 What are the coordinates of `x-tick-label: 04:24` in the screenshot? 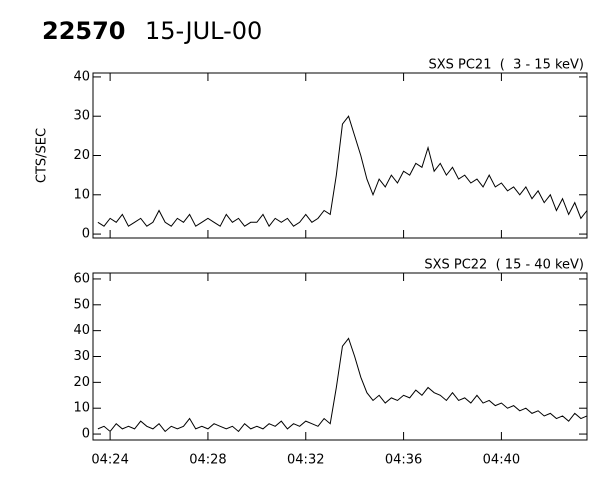 It's located at (109, 460).